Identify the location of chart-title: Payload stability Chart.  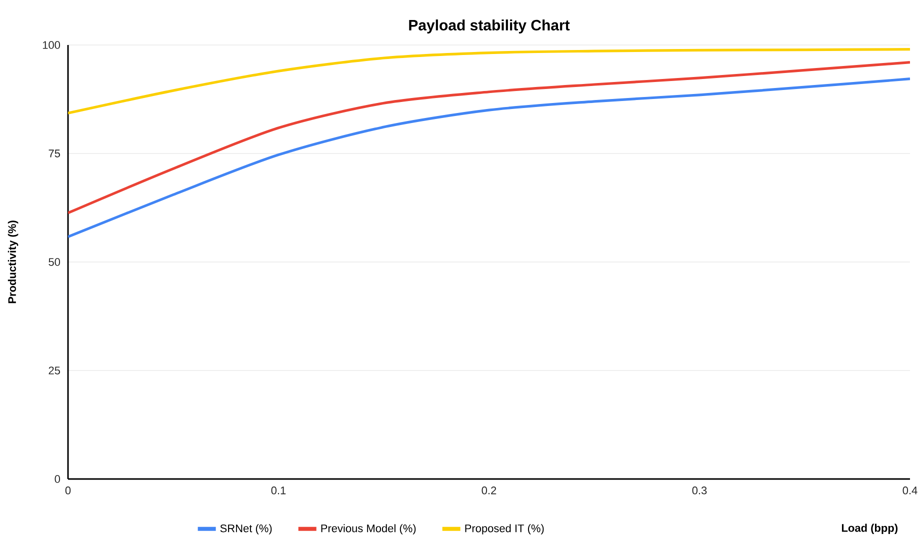
(489, 26).